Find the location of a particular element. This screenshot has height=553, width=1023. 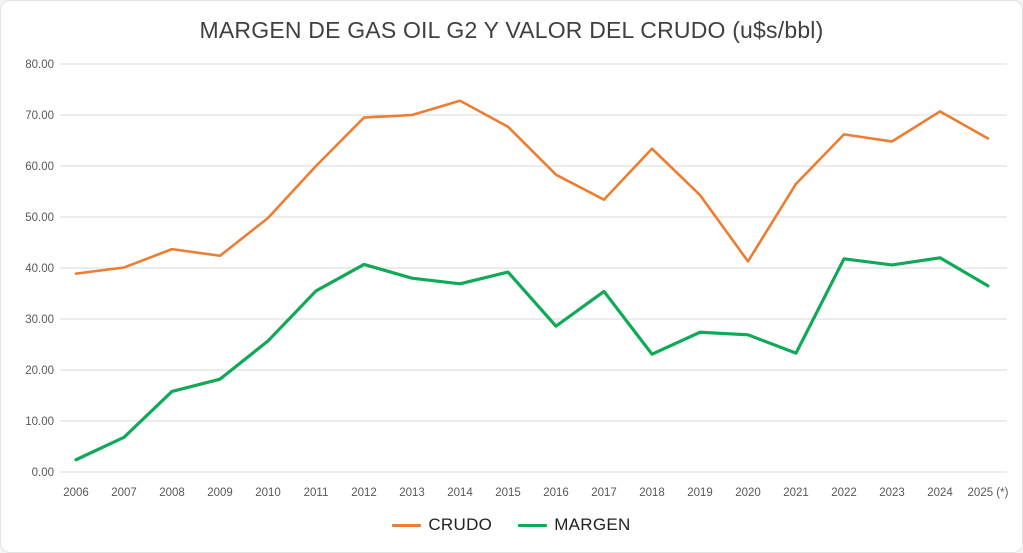

x-axis-tick-label: 2007 is located at coordinates (124, 493).